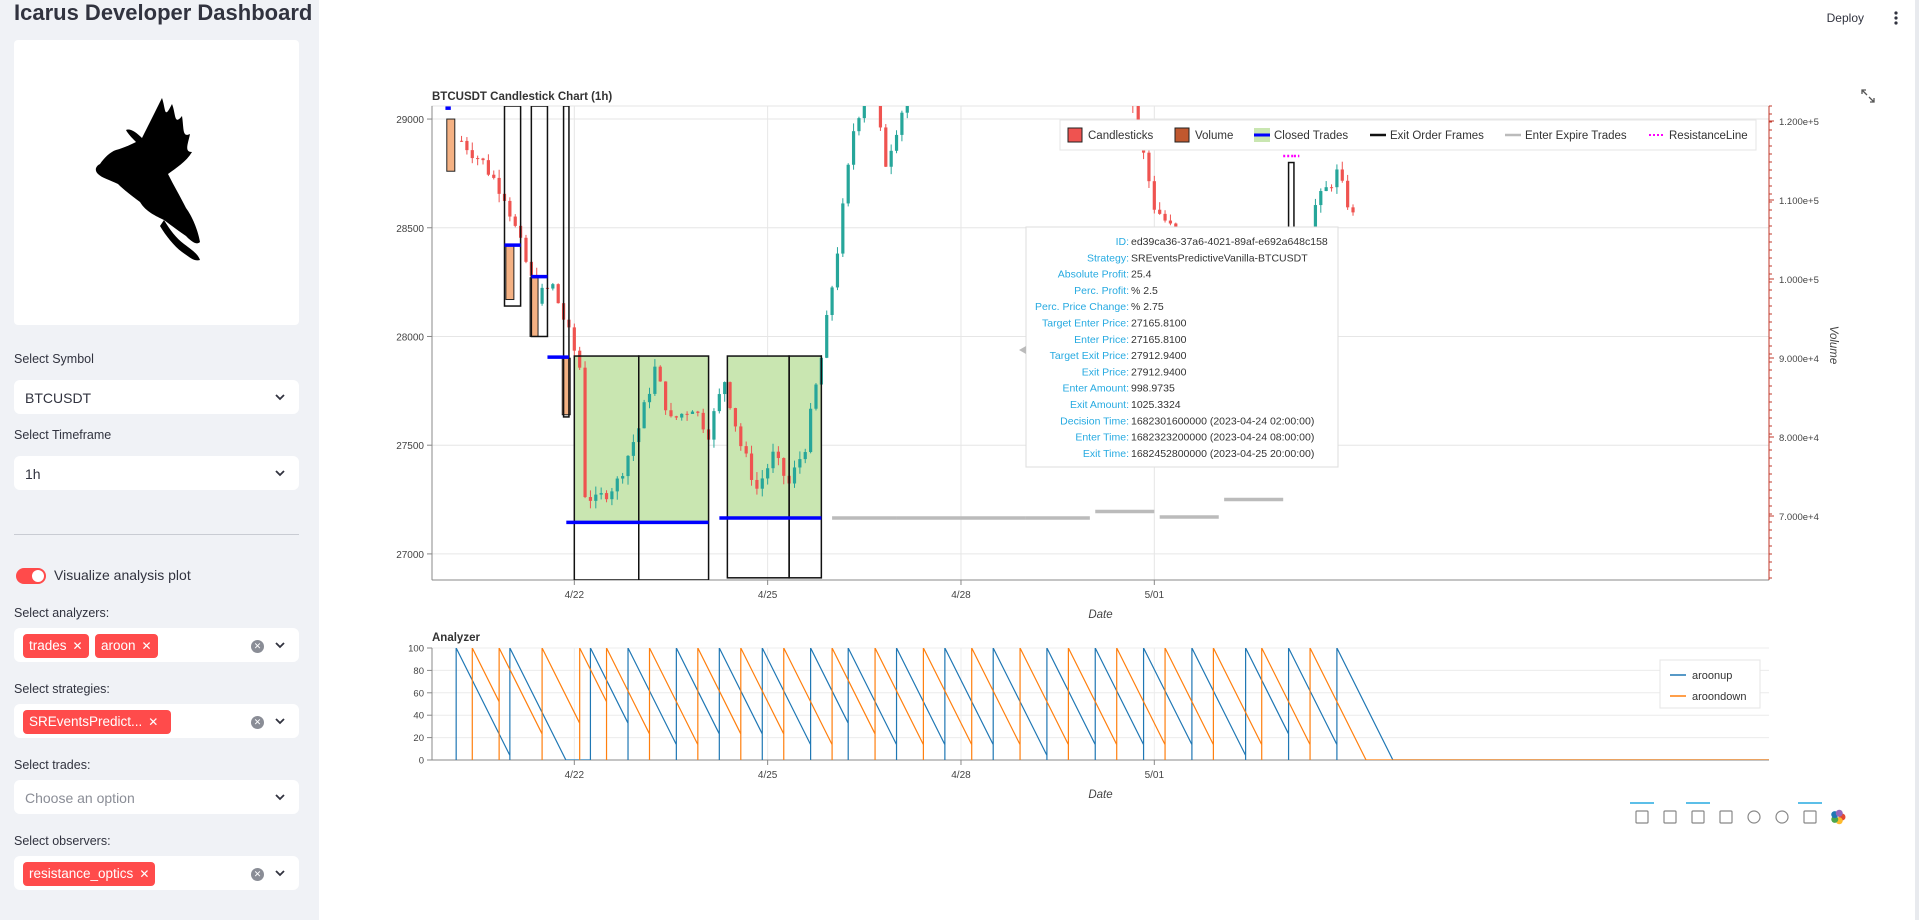 The image size is (1919, 920). What do you see at coordinates (48, 645) in the screenshot?
I see `chip-label: trades` at bounding box center [48, 645].